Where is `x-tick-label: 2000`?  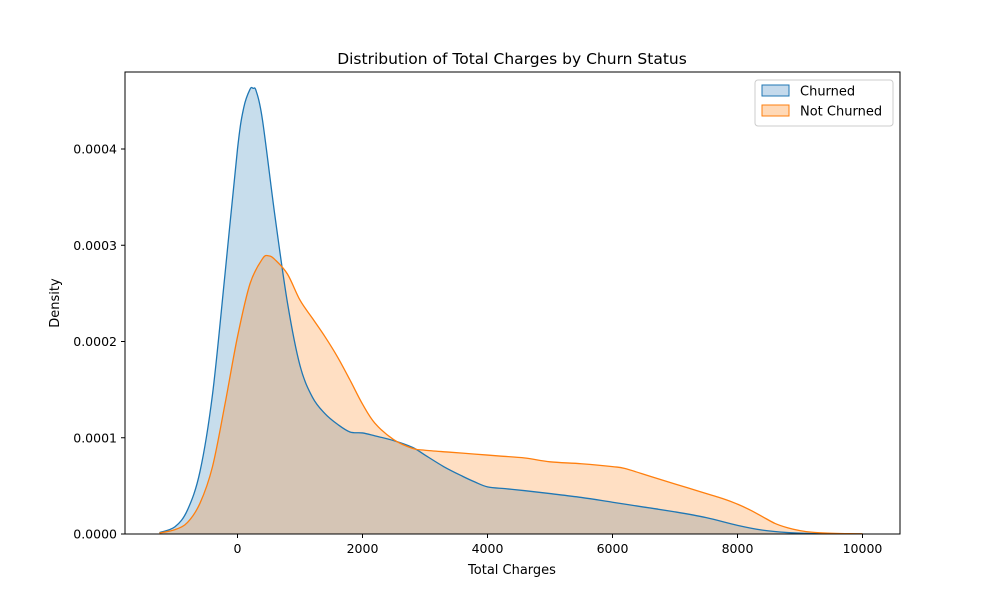 x-tick-label: 2000 is located at coordinates (363, 548).